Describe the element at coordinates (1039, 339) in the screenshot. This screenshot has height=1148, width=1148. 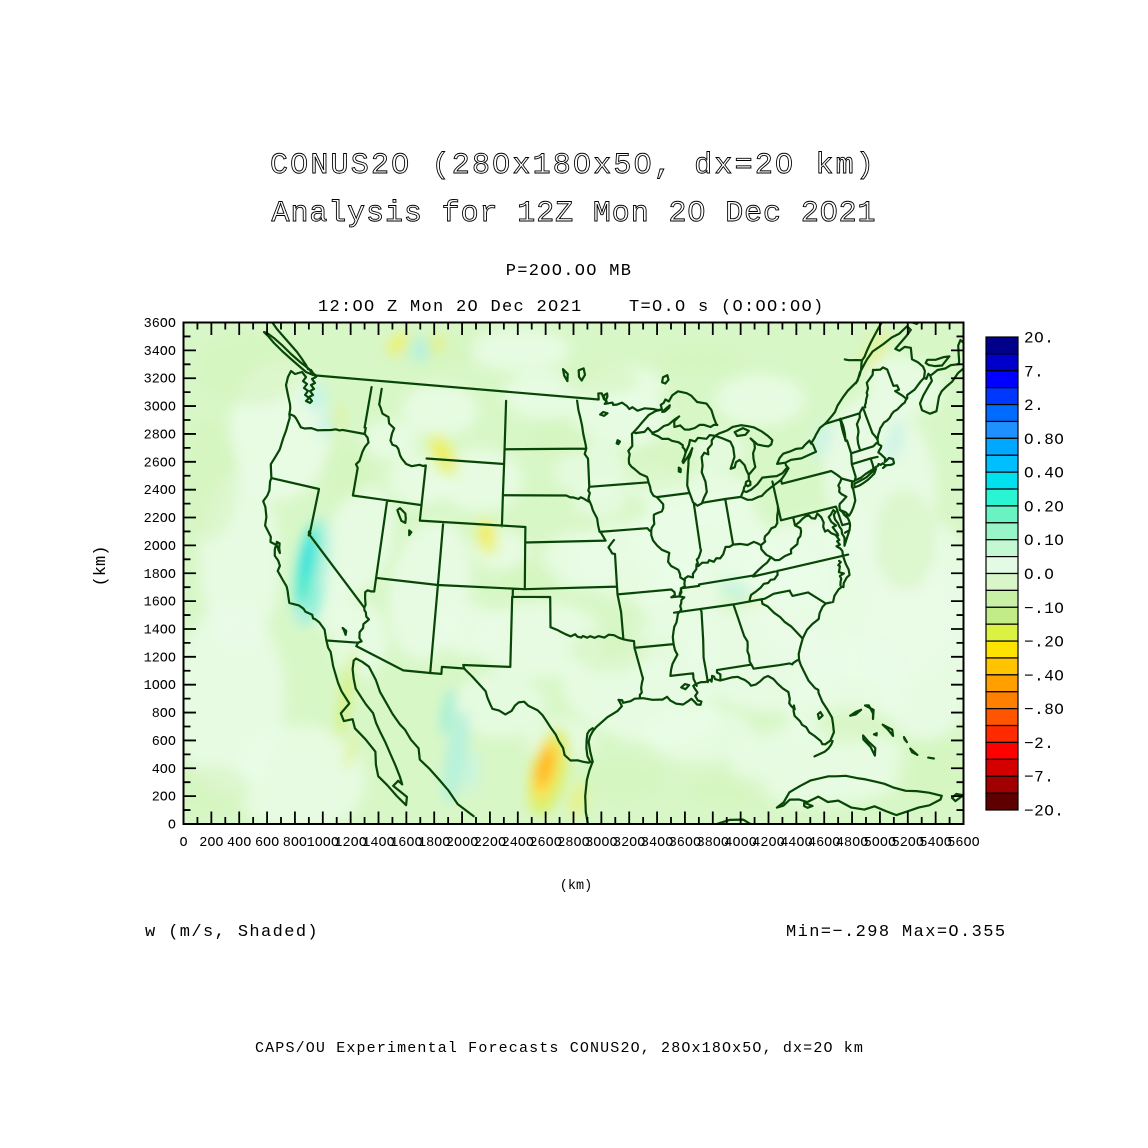
I see `svg-text: 2O.` at that location.